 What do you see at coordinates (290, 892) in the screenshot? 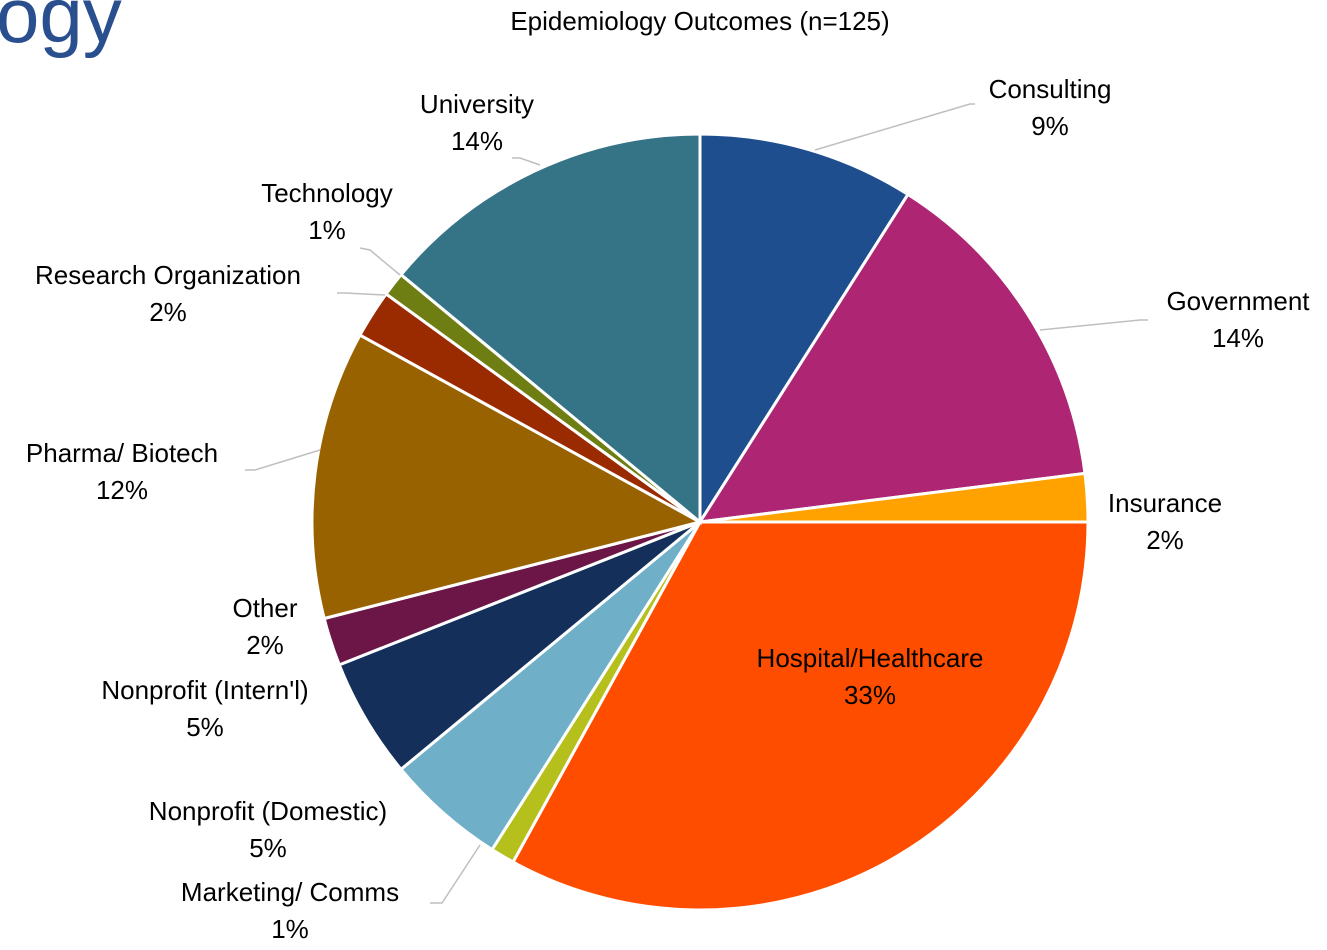
I see `slice-label: Marketing/ Comms` at bounding box center [290, 892].